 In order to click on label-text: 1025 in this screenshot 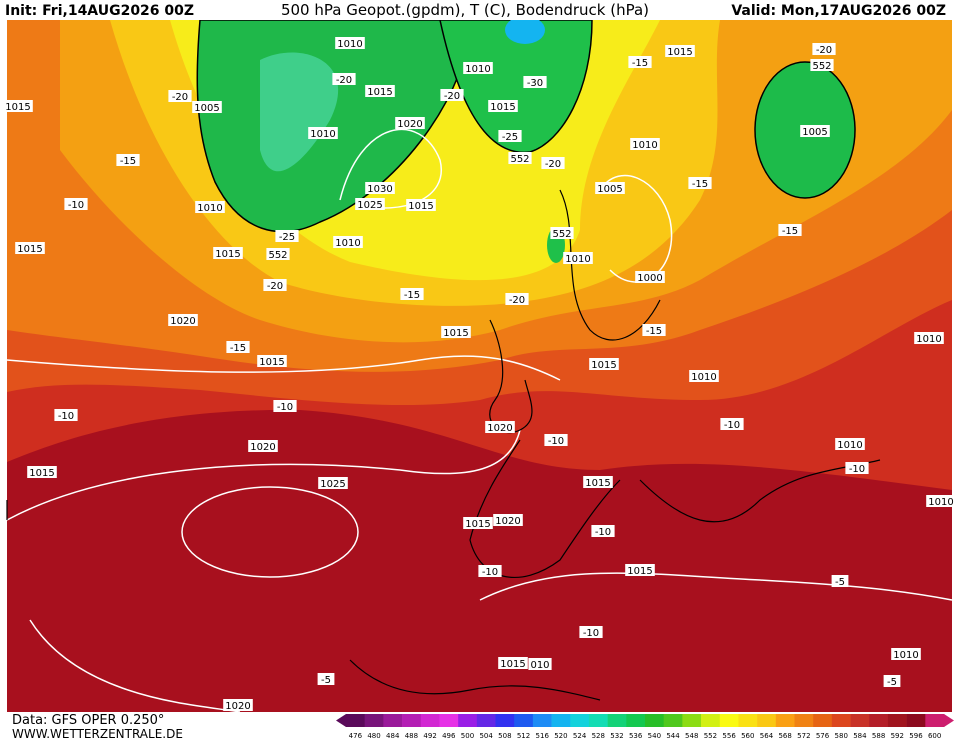, I will do `click(369, 205)`.